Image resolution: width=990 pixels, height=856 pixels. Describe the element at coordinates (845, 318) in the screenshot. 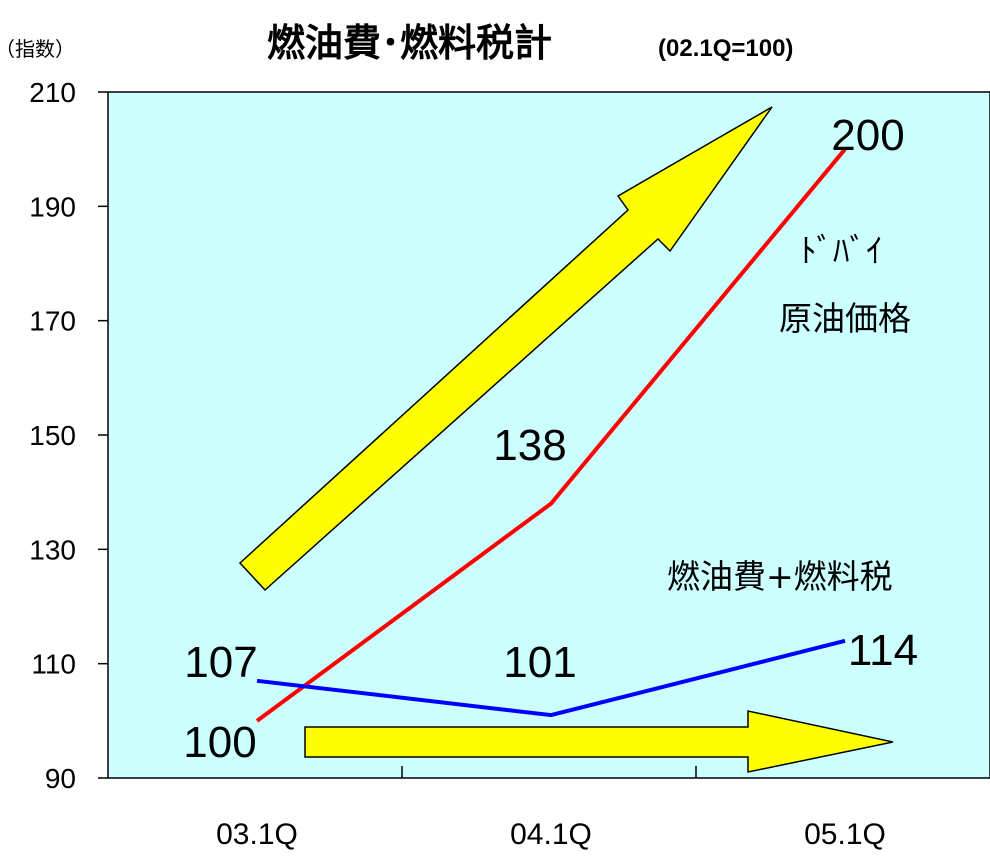

I see `series-label-dubai-line2: 原油価格` at that location.